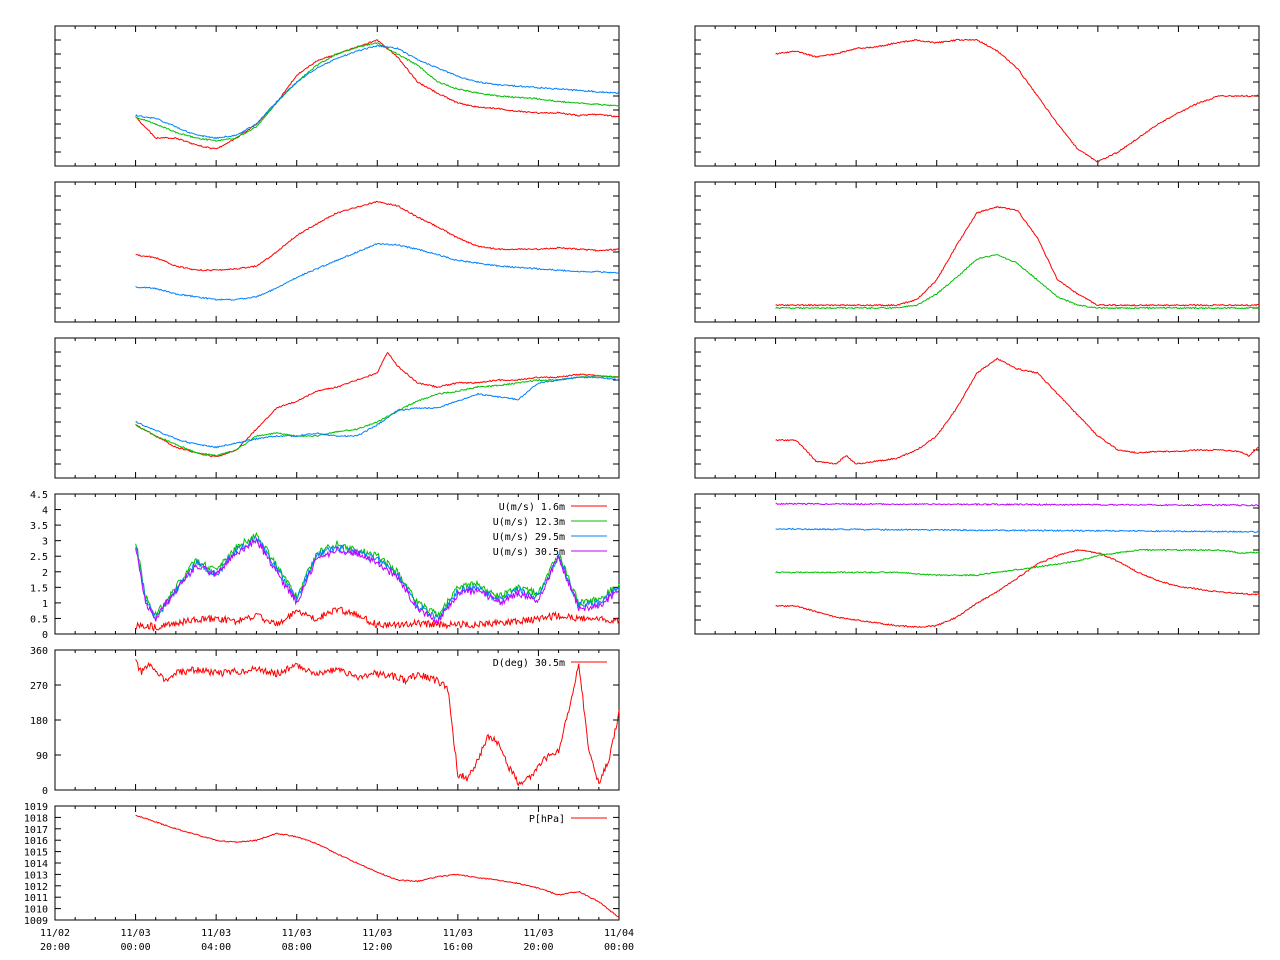 The width and height of the screenshot is (1280, 960). I want to click on y-tick-label: 180, so click(39, 721).